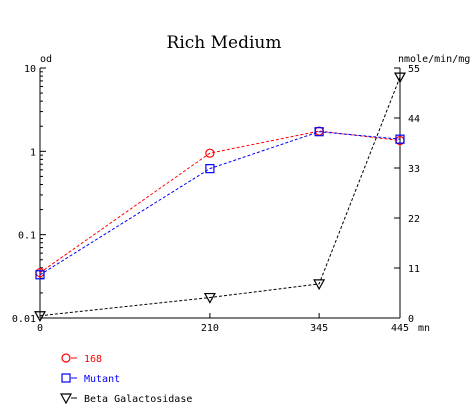 This screenshot has height=405, width=472. What do you see at coordinates (414, 169) in the screenshot?
I see `y-right-tick-label: 33` at bounding box center [414, 169].